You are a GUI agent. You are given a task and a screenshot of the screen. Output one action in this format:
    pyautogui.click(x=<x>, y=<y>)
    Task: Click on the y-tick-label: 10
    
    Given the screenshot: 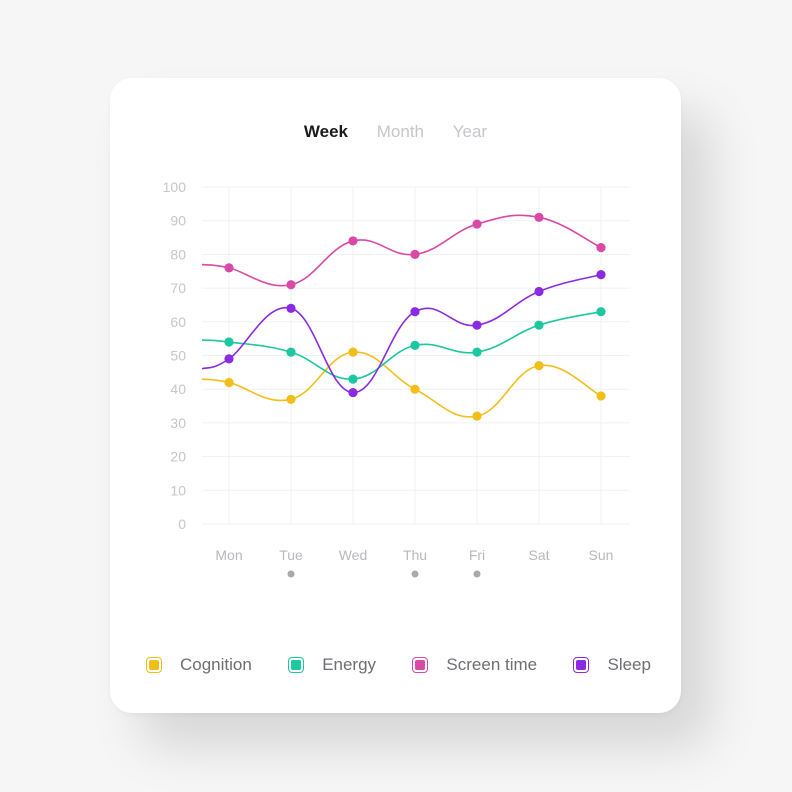 What is the action you would take?
    pyautogui.click(x=178, y=490)
    